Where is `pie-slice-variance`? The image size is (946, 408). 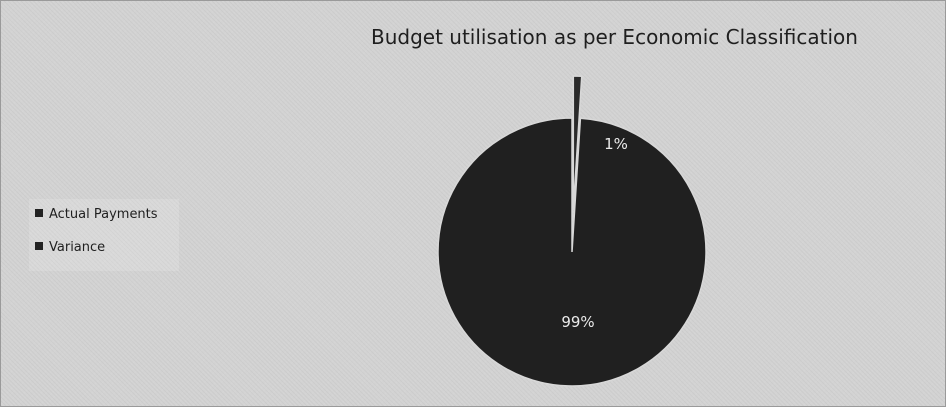 pie-slice-variance is located at coordinates (577, 143).